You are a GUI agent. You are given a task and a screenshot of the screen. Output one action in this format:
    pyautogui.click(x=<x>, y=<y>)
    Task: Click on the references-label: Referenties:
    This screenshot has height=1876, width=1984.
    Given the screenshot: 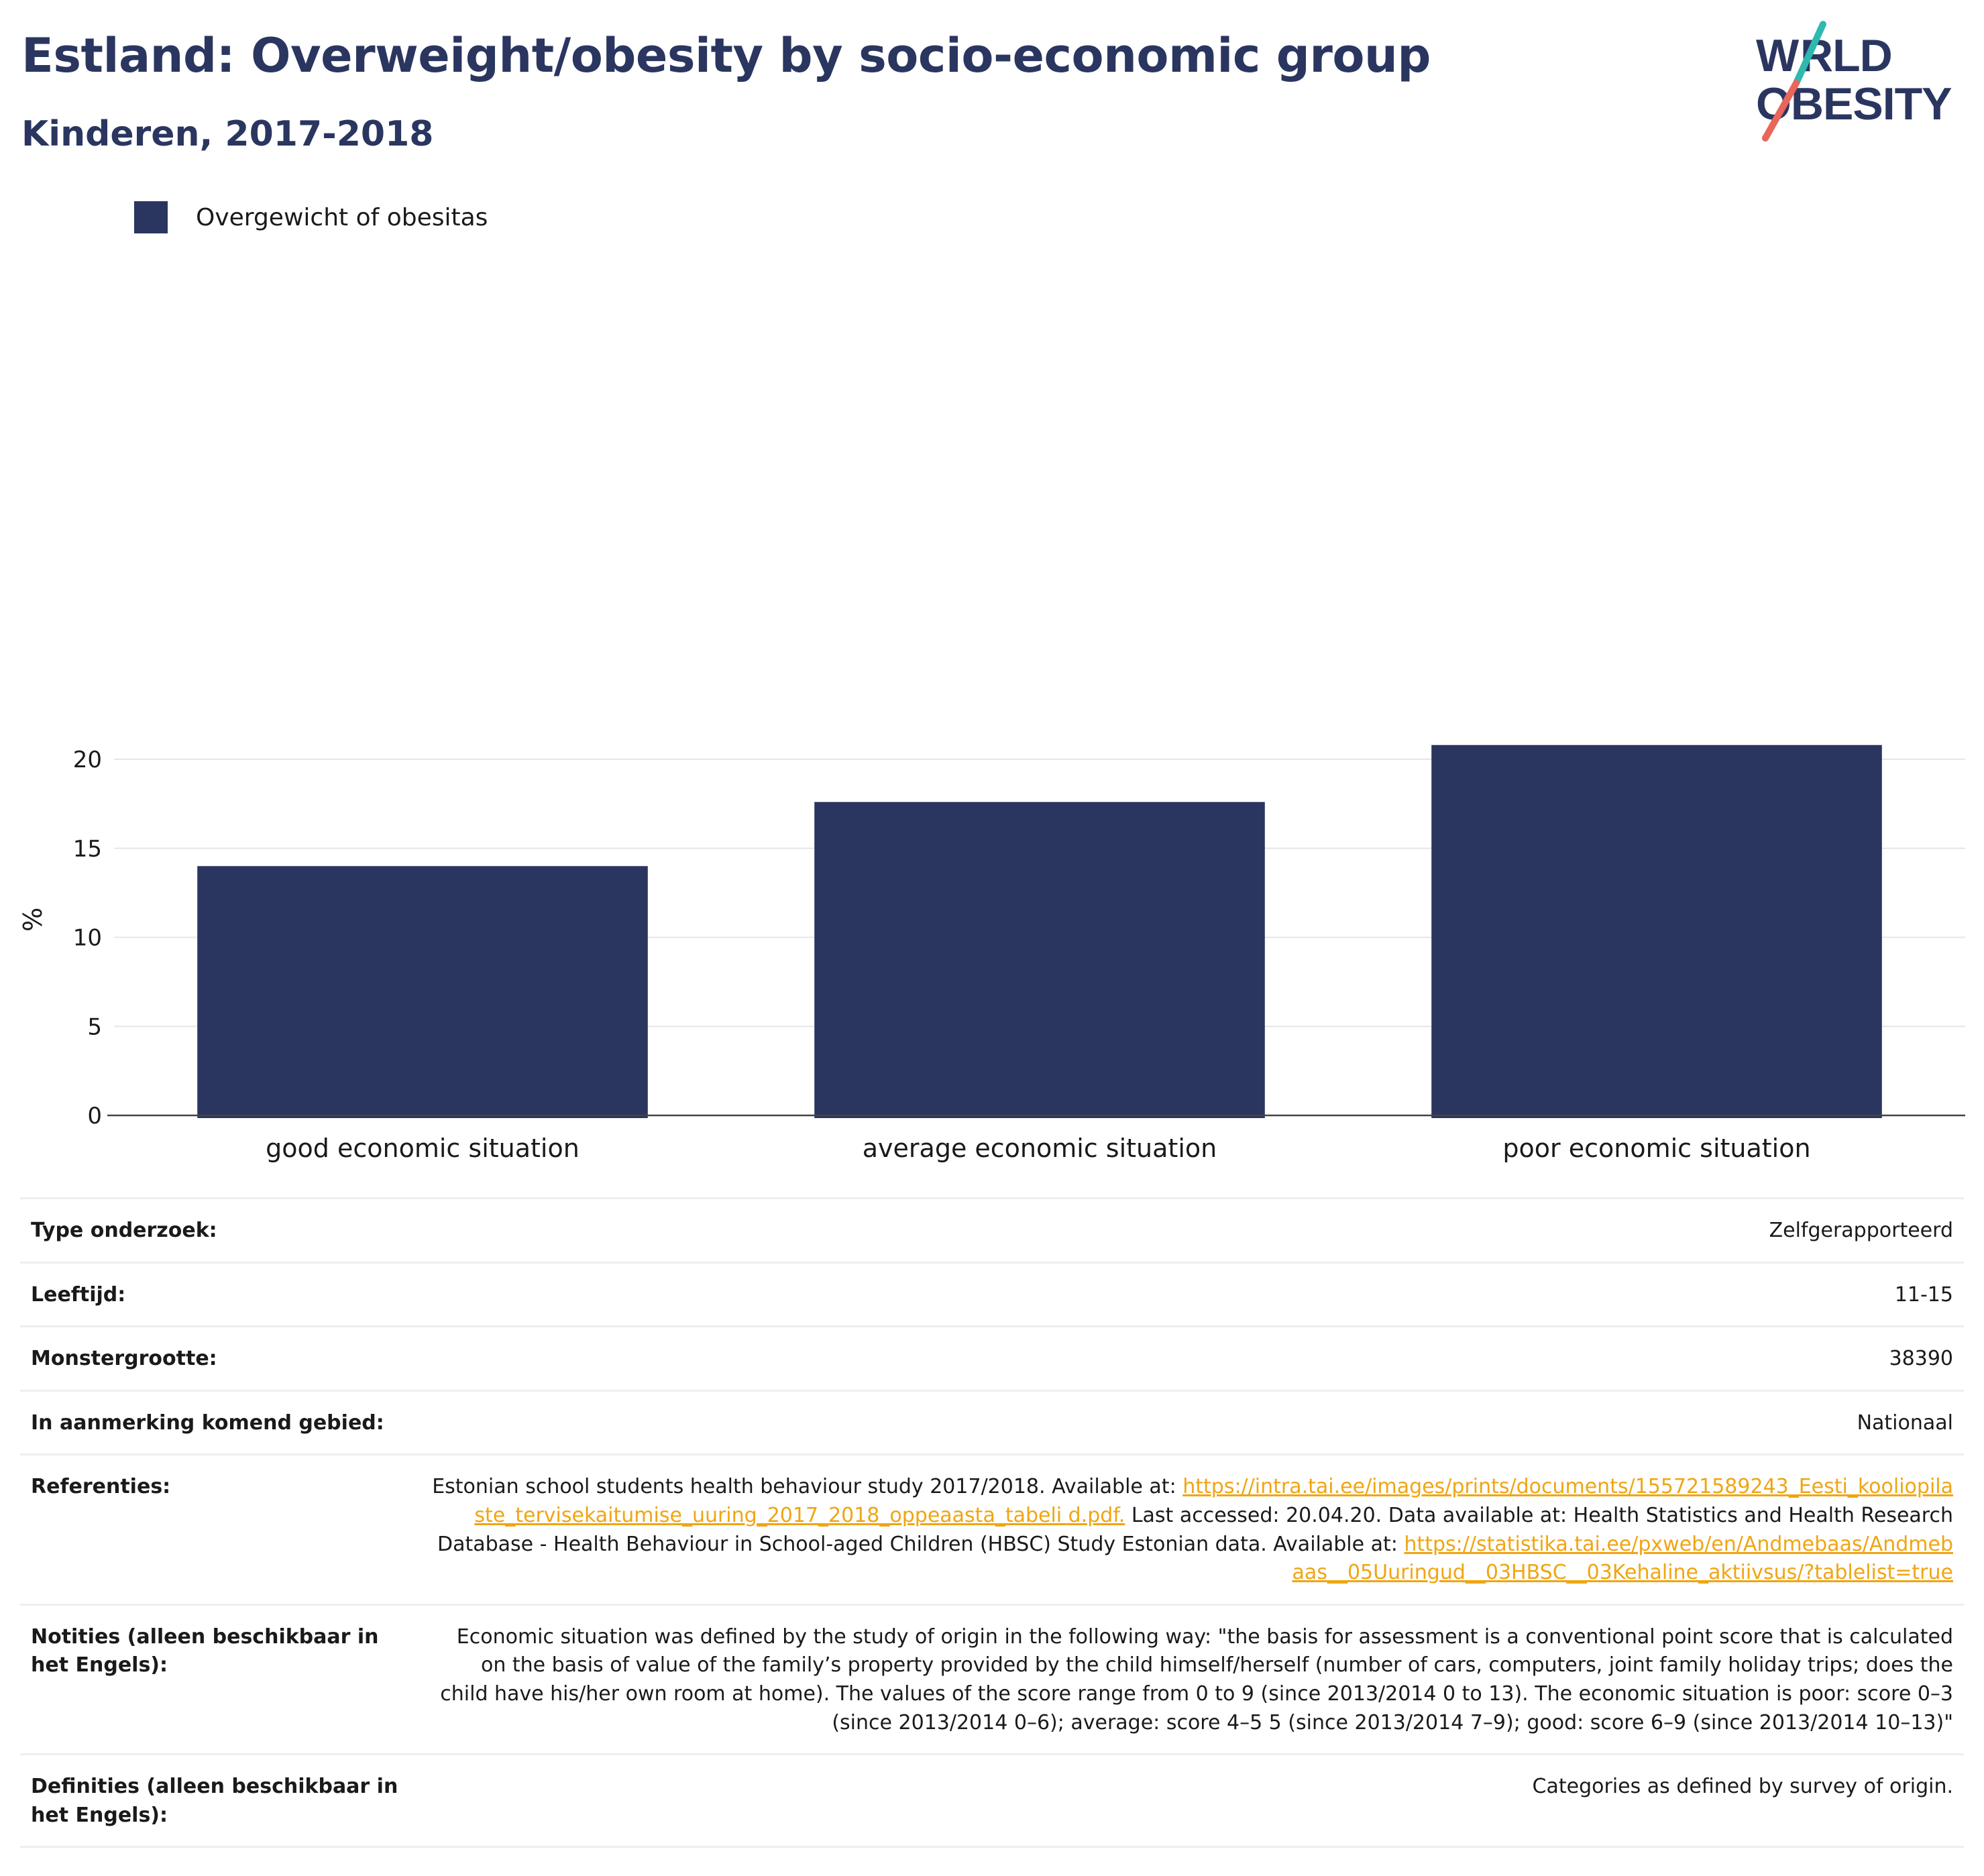 What is the action you would take?
    pyautogui.click(x=218, y=1529)
    